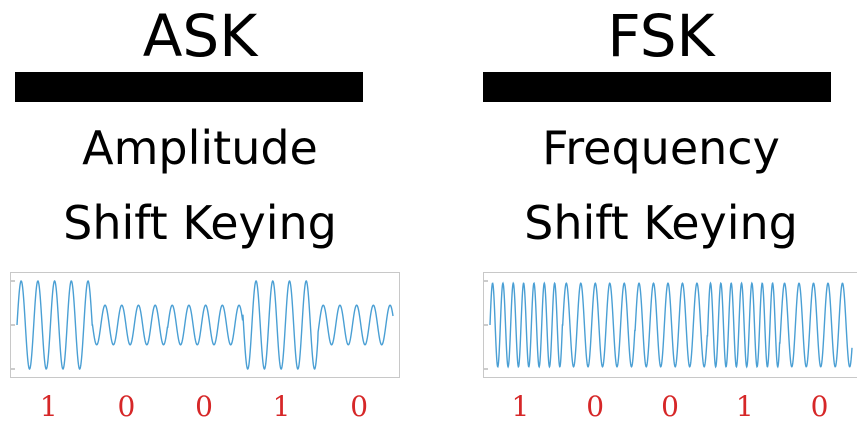  I want to click on ask-bit-sequence: 1 0 0 1 0, so click(204, 407).